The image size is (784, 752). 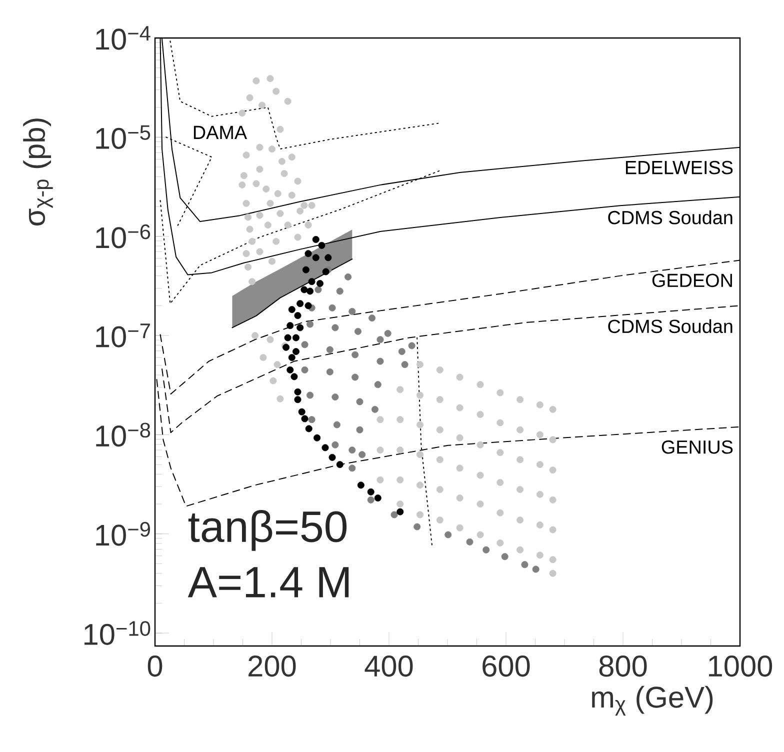 I want to click on x-tick-label: 600, so click(x=506, y=666).